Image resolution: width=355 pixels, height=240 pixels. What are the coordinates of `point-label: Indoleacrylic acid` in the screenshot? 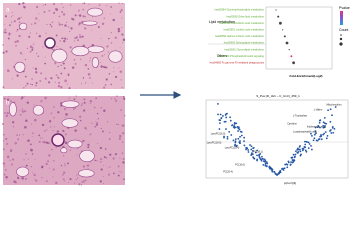 It's located at (316, 127).